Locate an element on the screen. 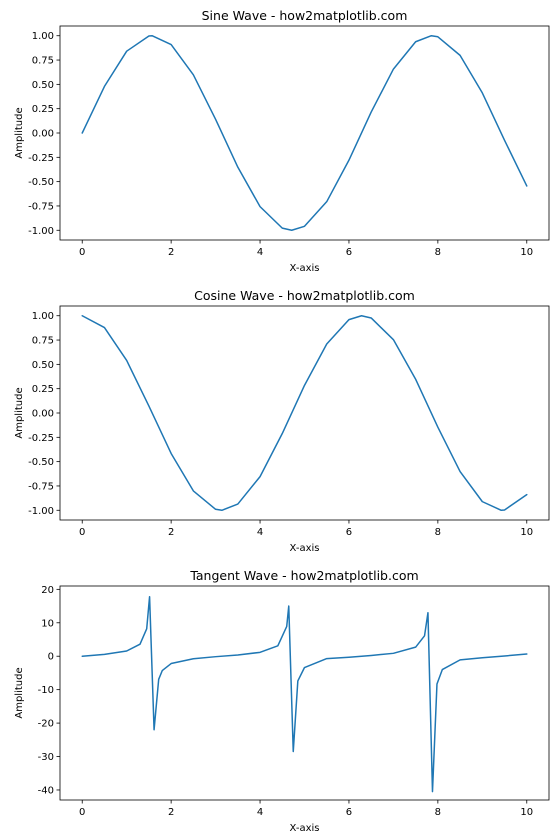 This screenshot has height=840, width=560. sine-x-axis-label: X-axis is located at coordinates (305, 268).